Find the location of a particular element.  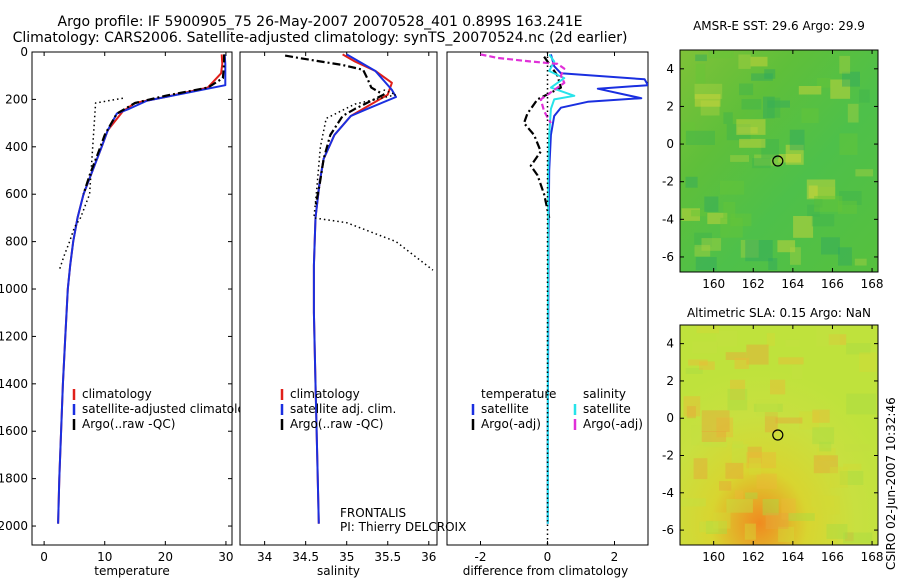

map-title: AMSR-E SST: 29.6 Argo: 29.9 is located at coordinates (779, 26).